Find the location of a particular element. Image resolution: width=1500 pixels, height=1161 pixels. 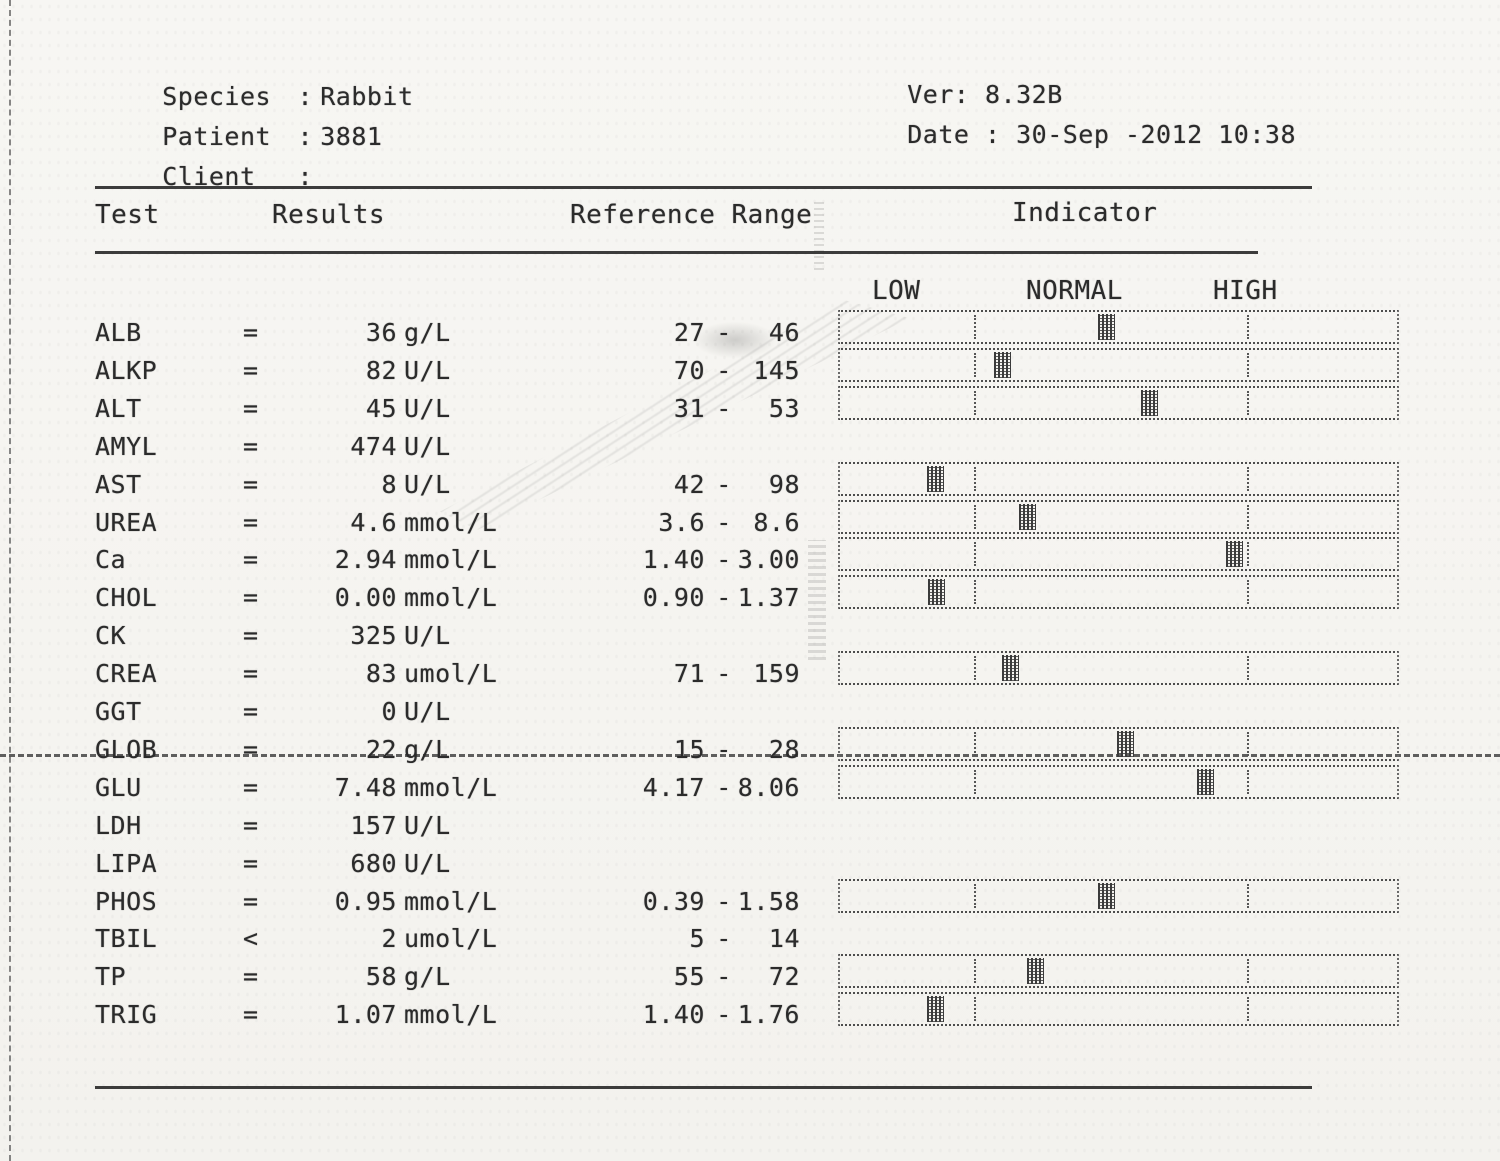

table-row: TRIG = 1.07 mmol/L 1.40 - 1.76 is located at coordinates (750, 1014).